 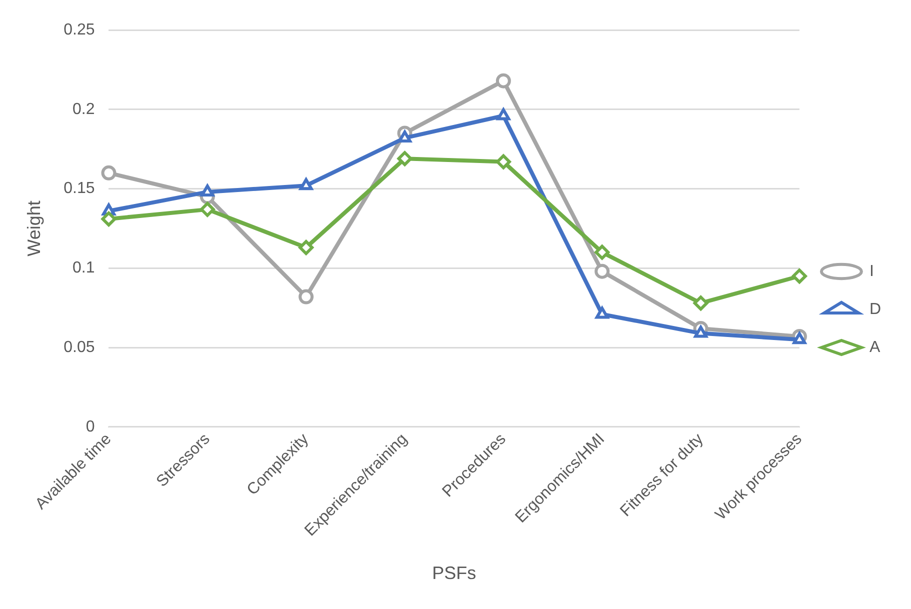 What do you see at coordinates (83, 268) in the screenshot?
I see `y-tick-label: 0.1` at bounding box center [83, 268].